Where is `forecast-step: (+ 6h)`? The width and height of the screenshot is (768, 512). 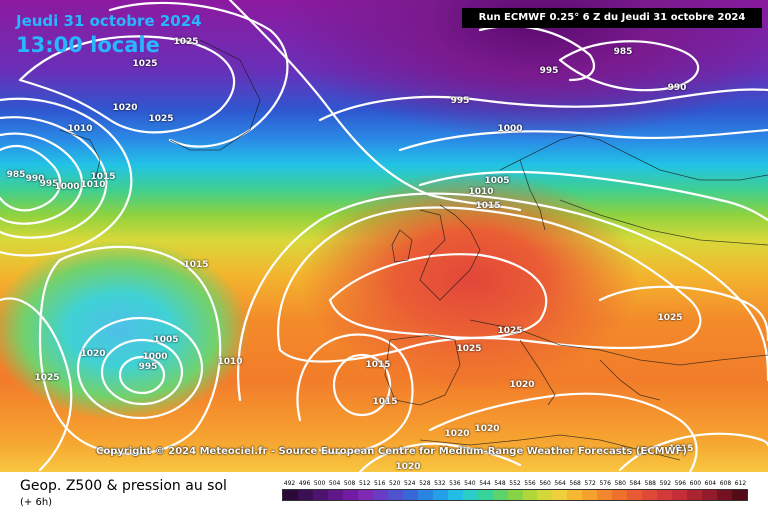 forecast-step: (+ 6h) is located at coordinates (36, 502).